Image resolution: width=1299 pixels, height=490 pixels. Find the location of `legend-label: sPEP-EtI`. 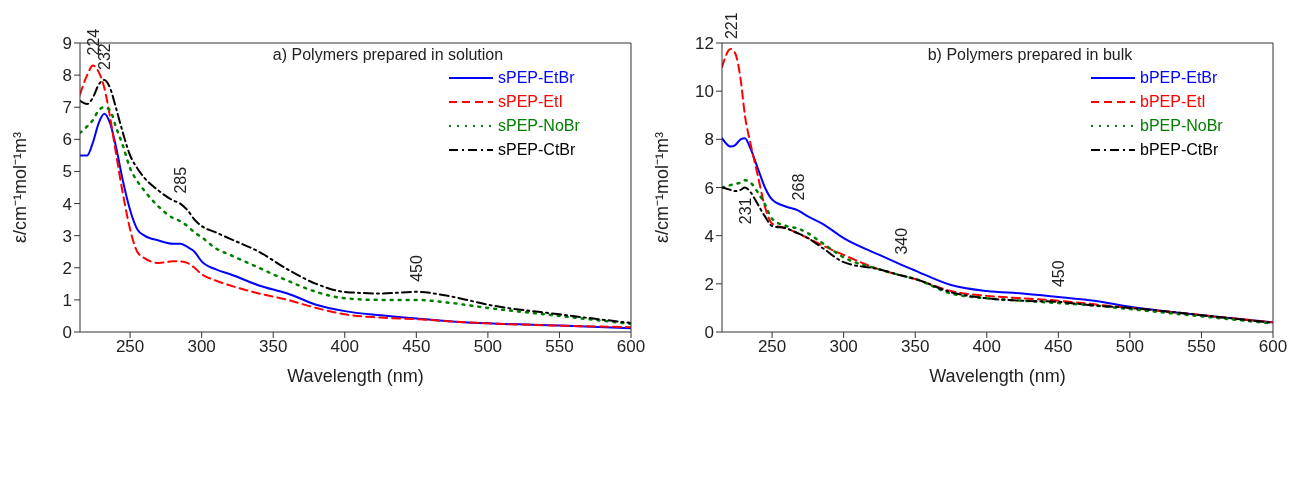

legend-label: sPEP-EtI is located at coordinates (530, 102).